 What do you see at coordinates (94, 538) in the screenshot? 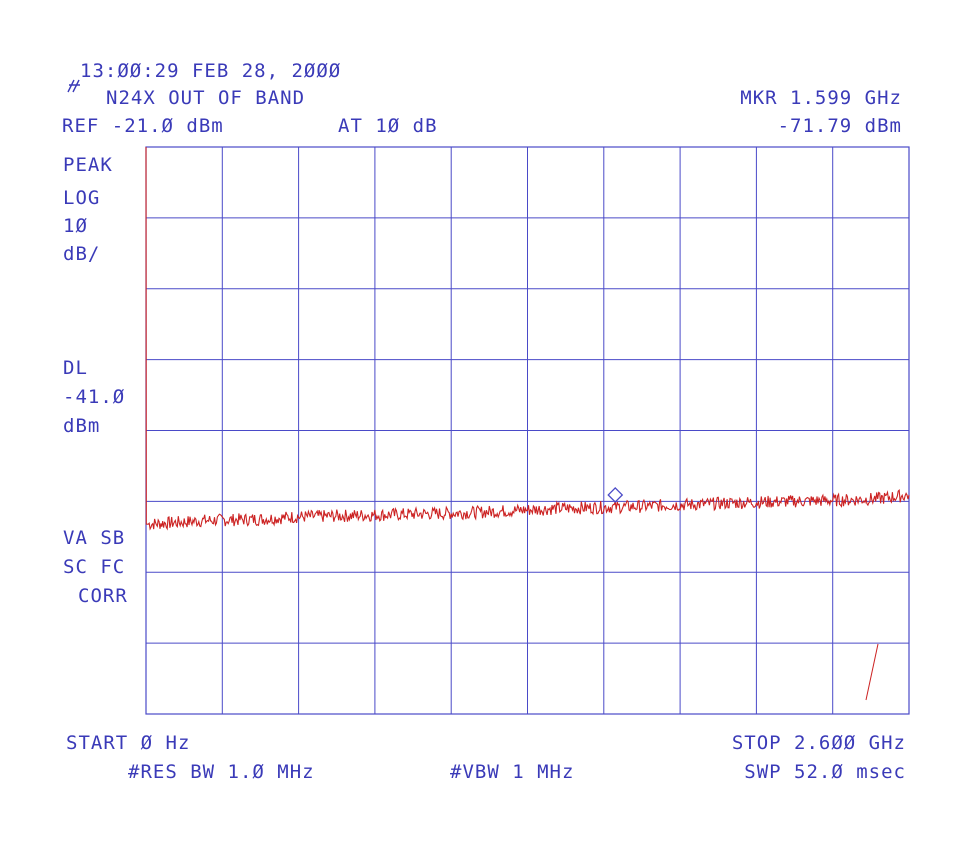
I see `status-line-1: VA SB` at bounding box center [94, 538].